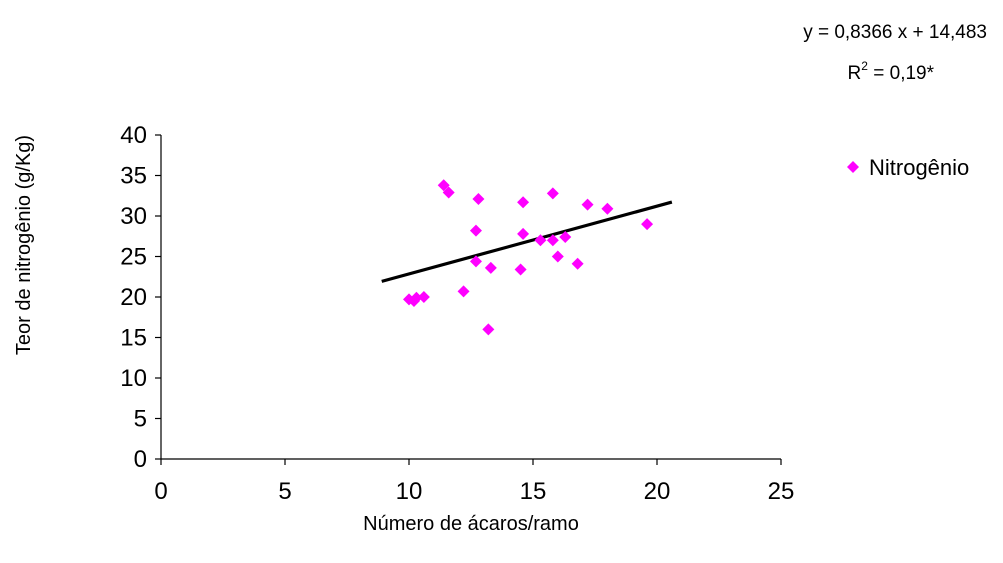 This screenshot has width=1003, height=563. What do you see at coordinates (901, 73) in the screenshot?
I see `r-squared-value: = 0,19*` at bounding box center [901, 73].